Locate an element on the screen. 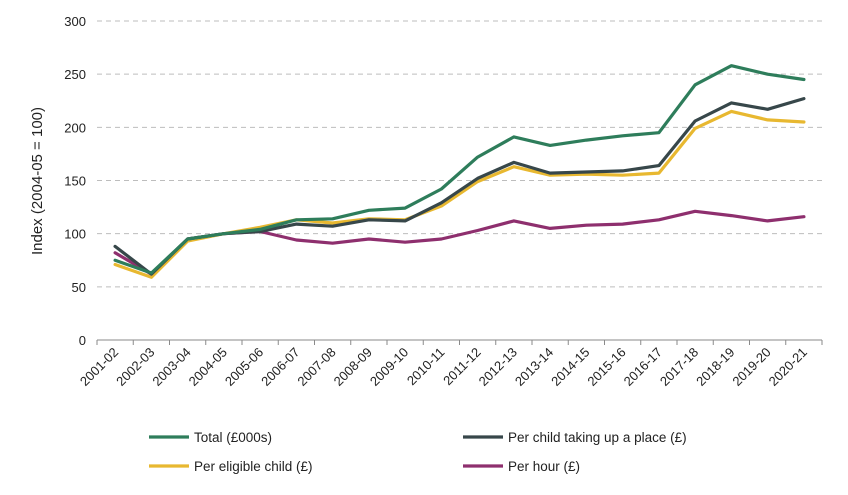  x-tick-label: 2013-14 is located at coordinates (534, 367).